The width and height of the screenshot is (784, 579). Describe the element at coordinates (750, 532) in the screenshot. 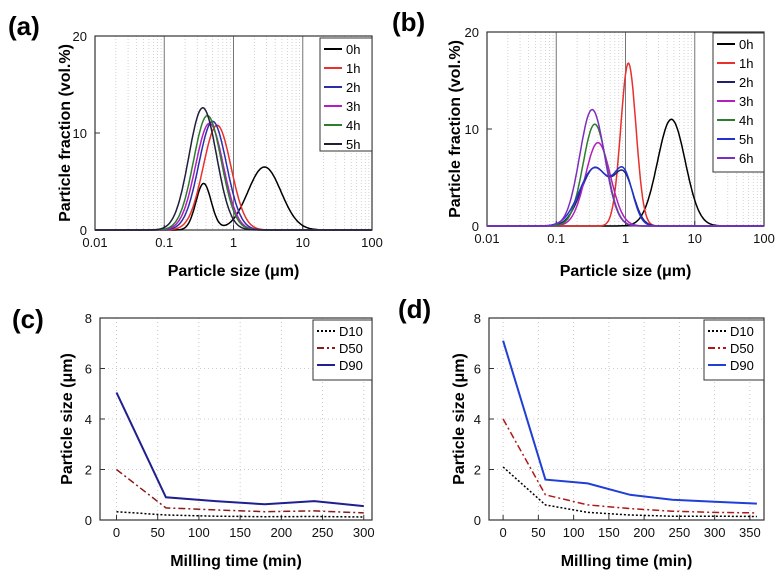

I see `x-tick-label: 350` at that location.